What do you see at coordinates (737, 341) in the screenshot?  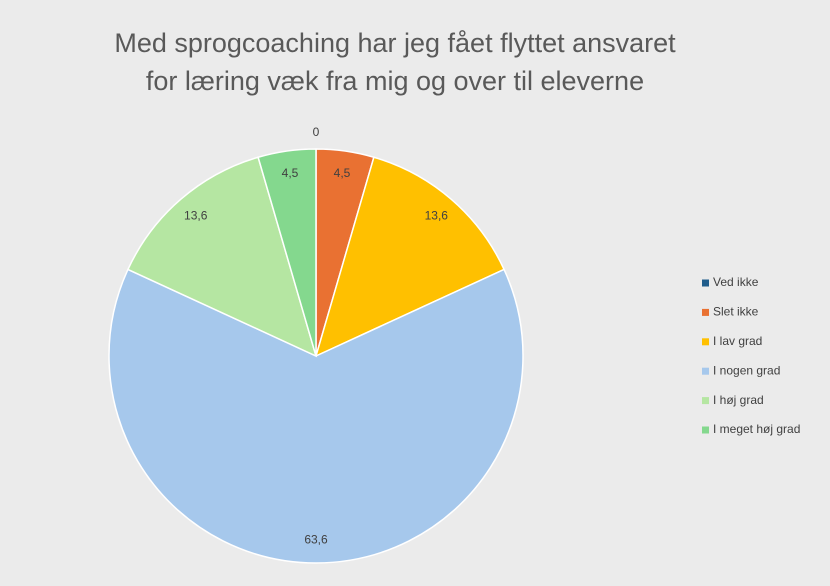 I see `legend-label: I lav grad` at bounding box center [737, 341].